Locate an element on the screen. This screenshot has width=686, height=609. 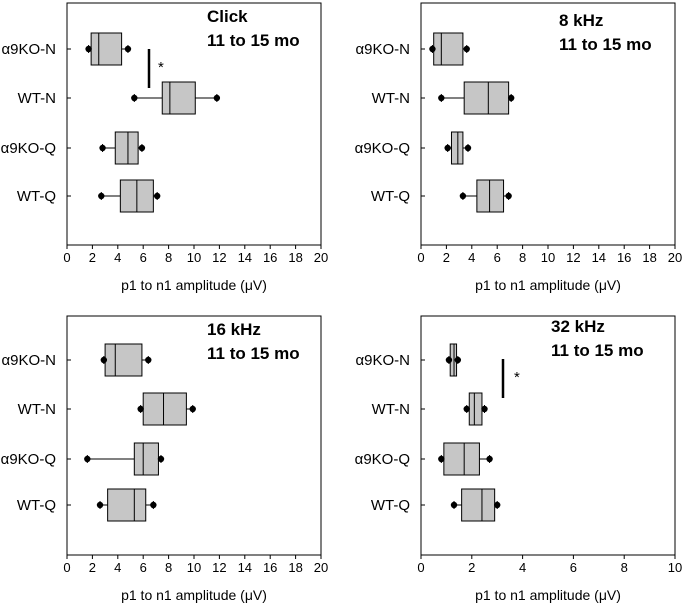
chart-title-line-1: 8 kHz is located at coordinates (581, 20).